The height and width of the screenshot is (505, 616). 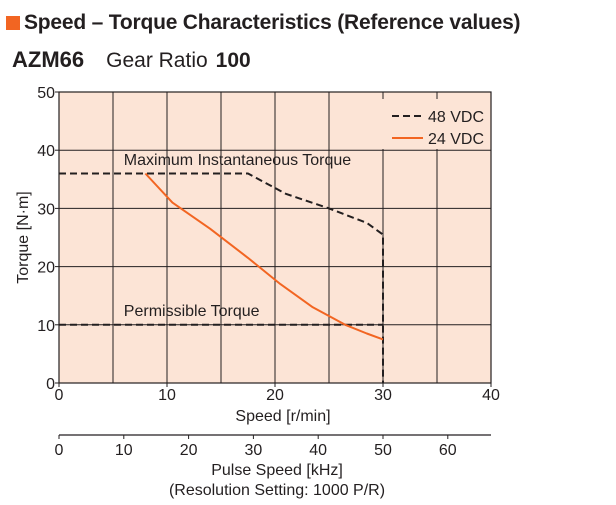 What do you see at coordinates (456, 139) in the screenshot?
I see `legend-label: 24 VDC` at bounding box center [456, 139].